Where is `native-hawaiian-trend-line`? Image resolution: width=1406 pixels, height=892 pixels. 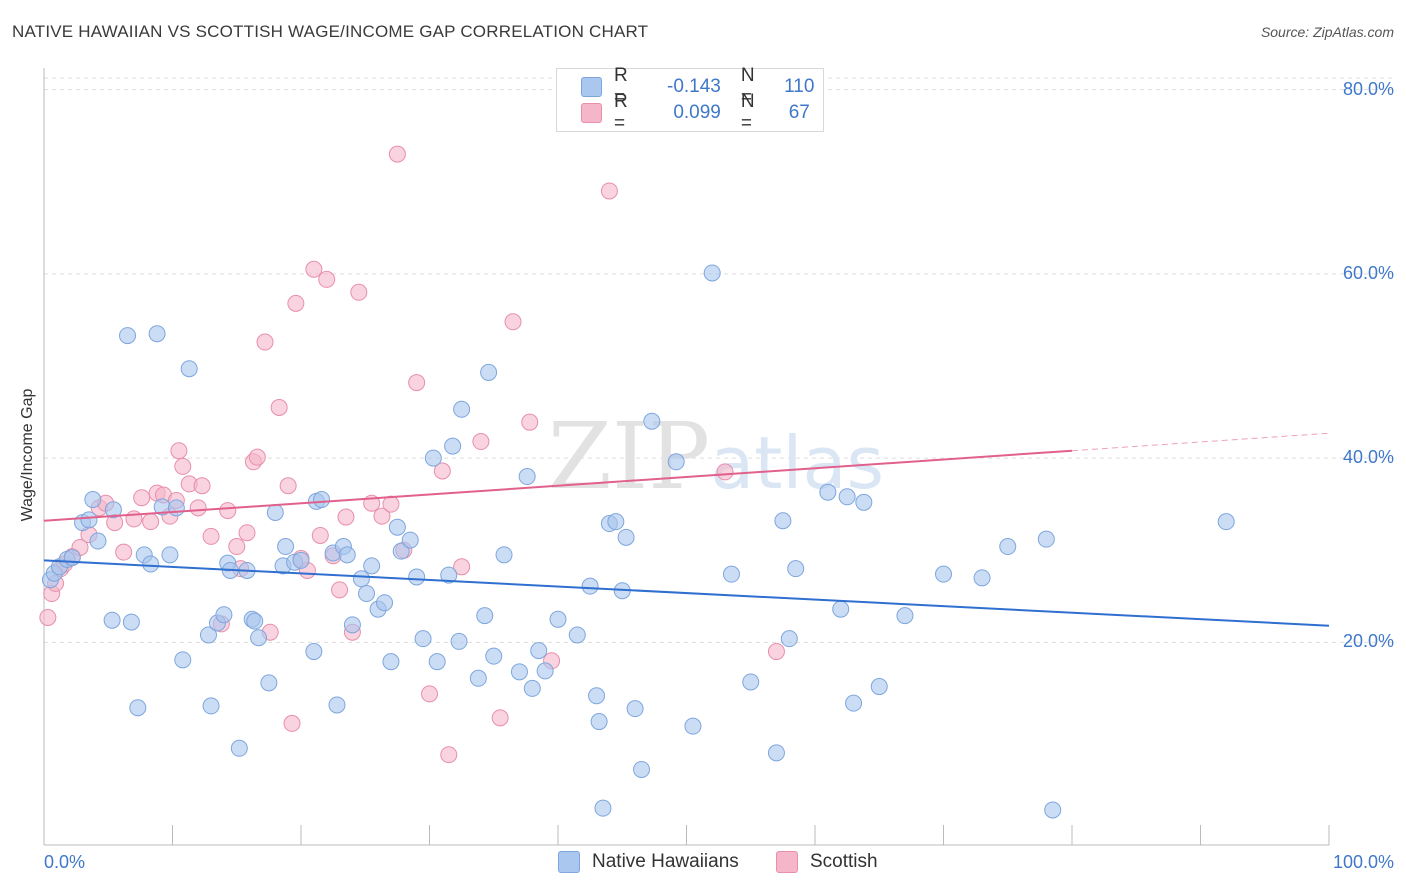
native-hawaiian-trend-line is located at coordinates (686, 593).